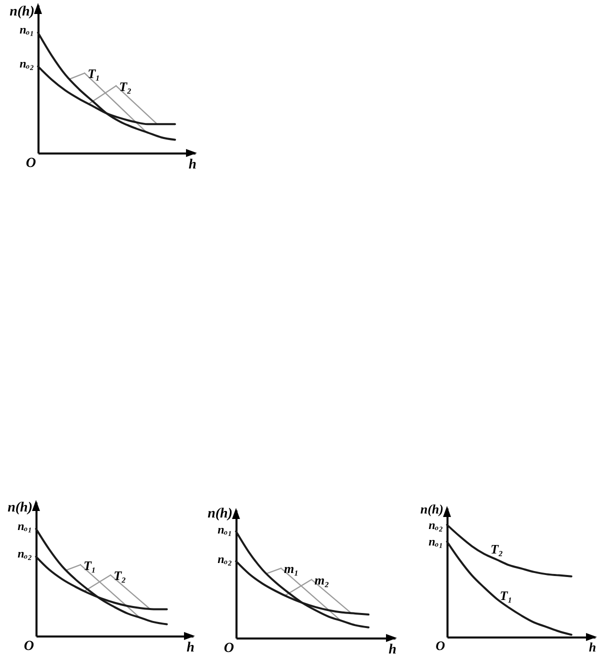 This screenshot has height=656, width=599. What do you see at coordinates (291, 568) in the screenshot?
I see `series-label: m₁` at bounding box center [291, 568].